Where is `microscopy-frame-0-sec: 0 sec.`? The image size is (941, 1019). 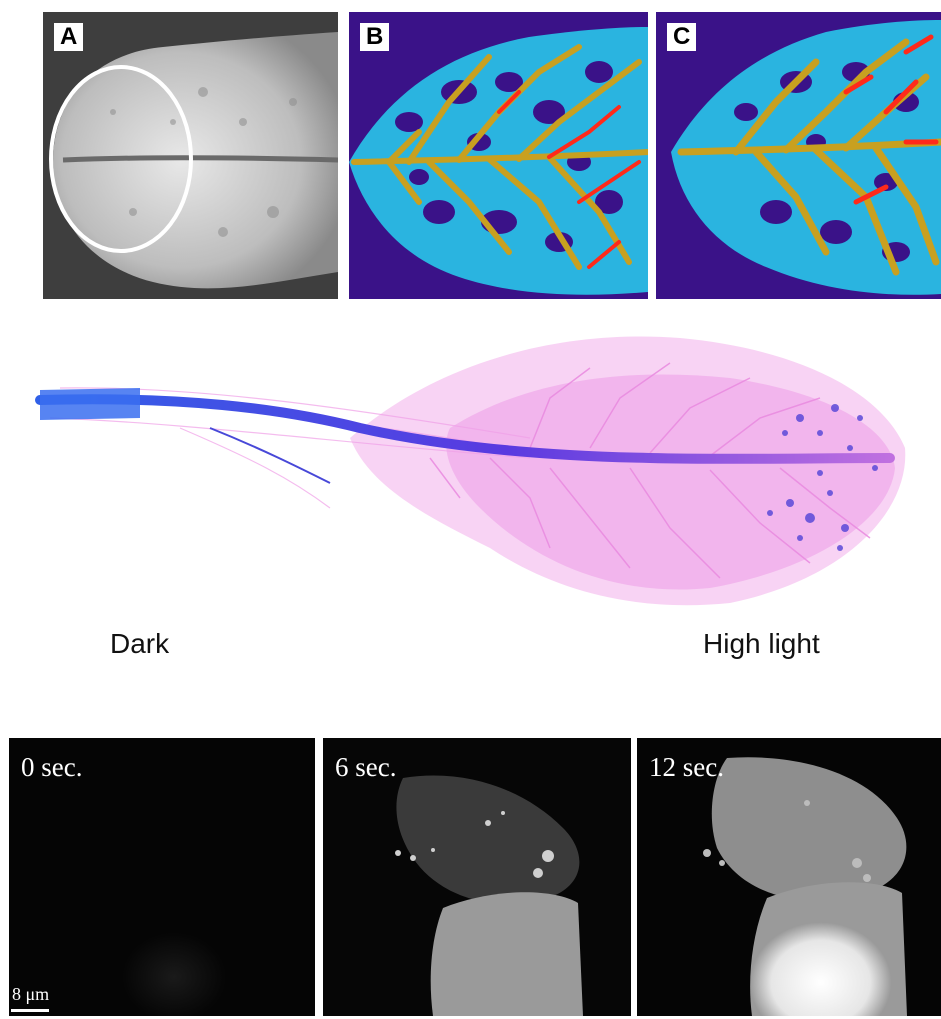
microscopy-frame-0-sec: 0 sec. is located at coordinates (162, 877).